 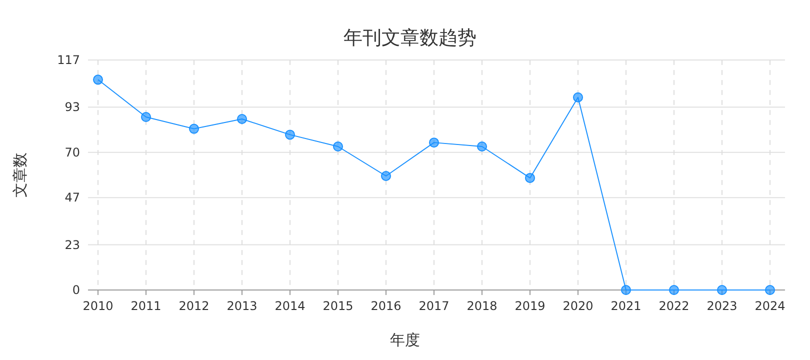 What do you see at coordinates (76, 290) in the screenshot?
I see `y-tick-label: 0` at bounding box center [76, 290].